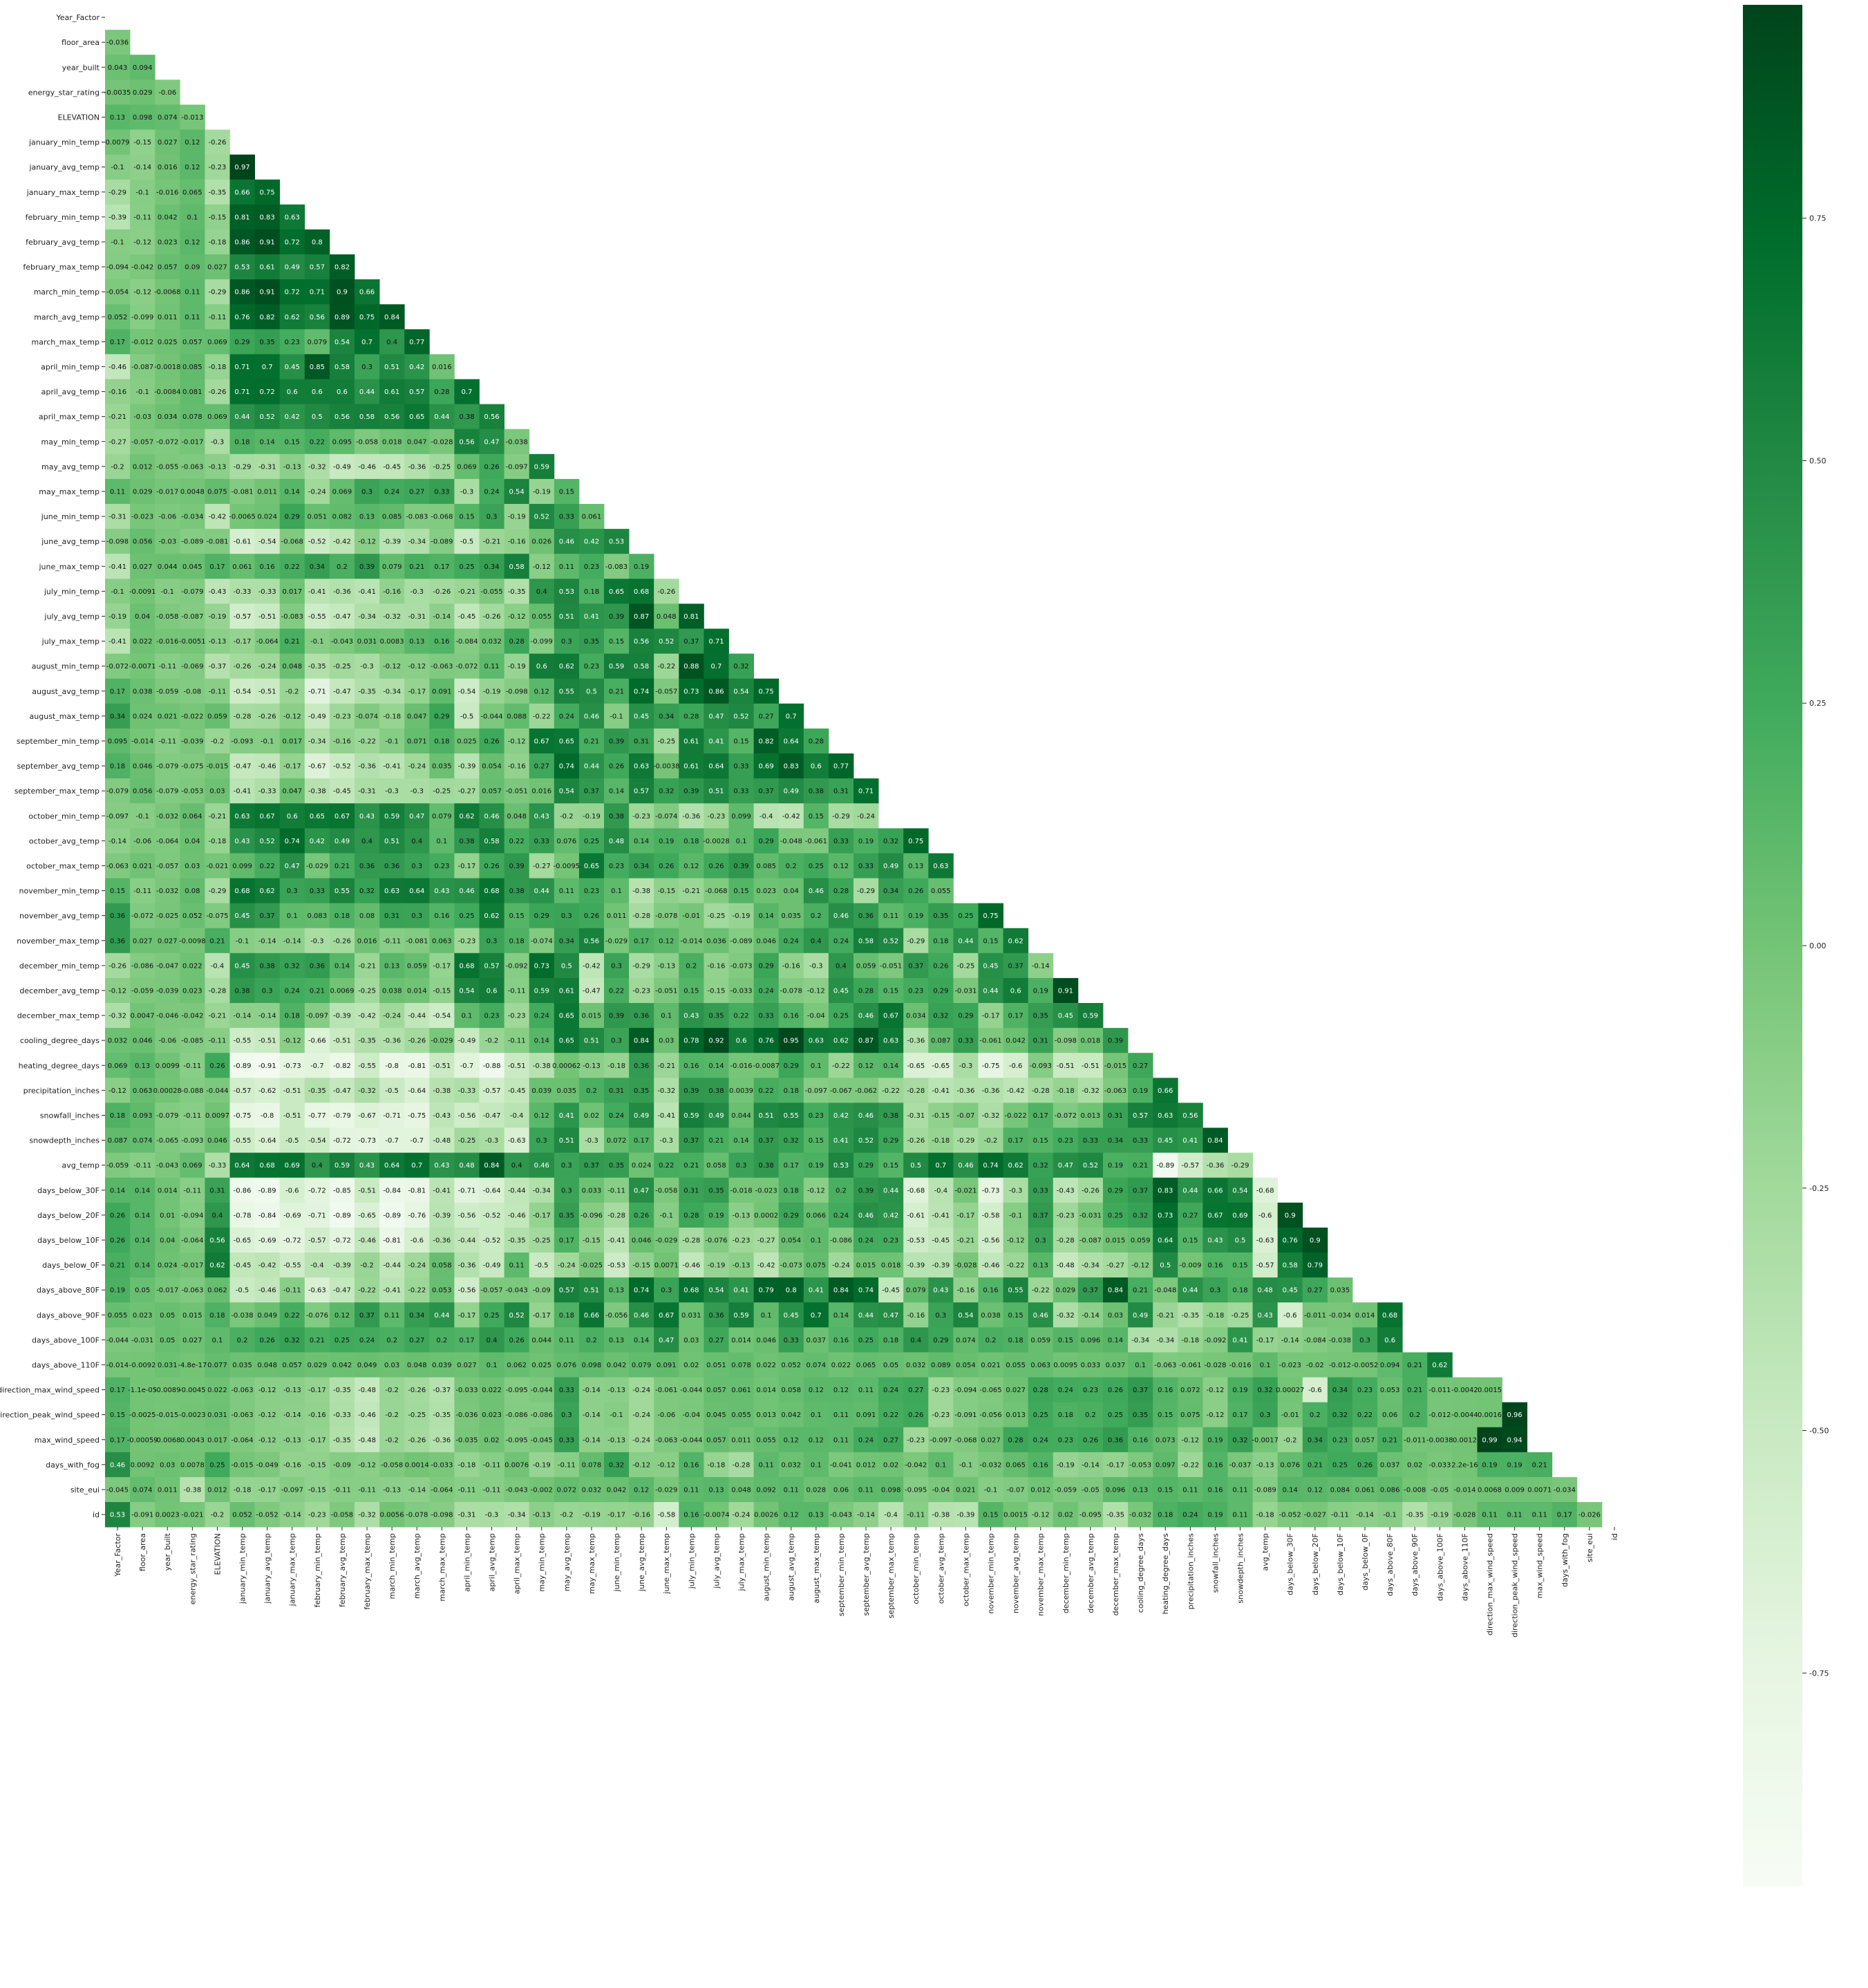 This screenshot has width=1868, height=1988. Describe the element at coordinates (691, 991) in the screenshot. I see `cell-value-label: 0.15` at that location.